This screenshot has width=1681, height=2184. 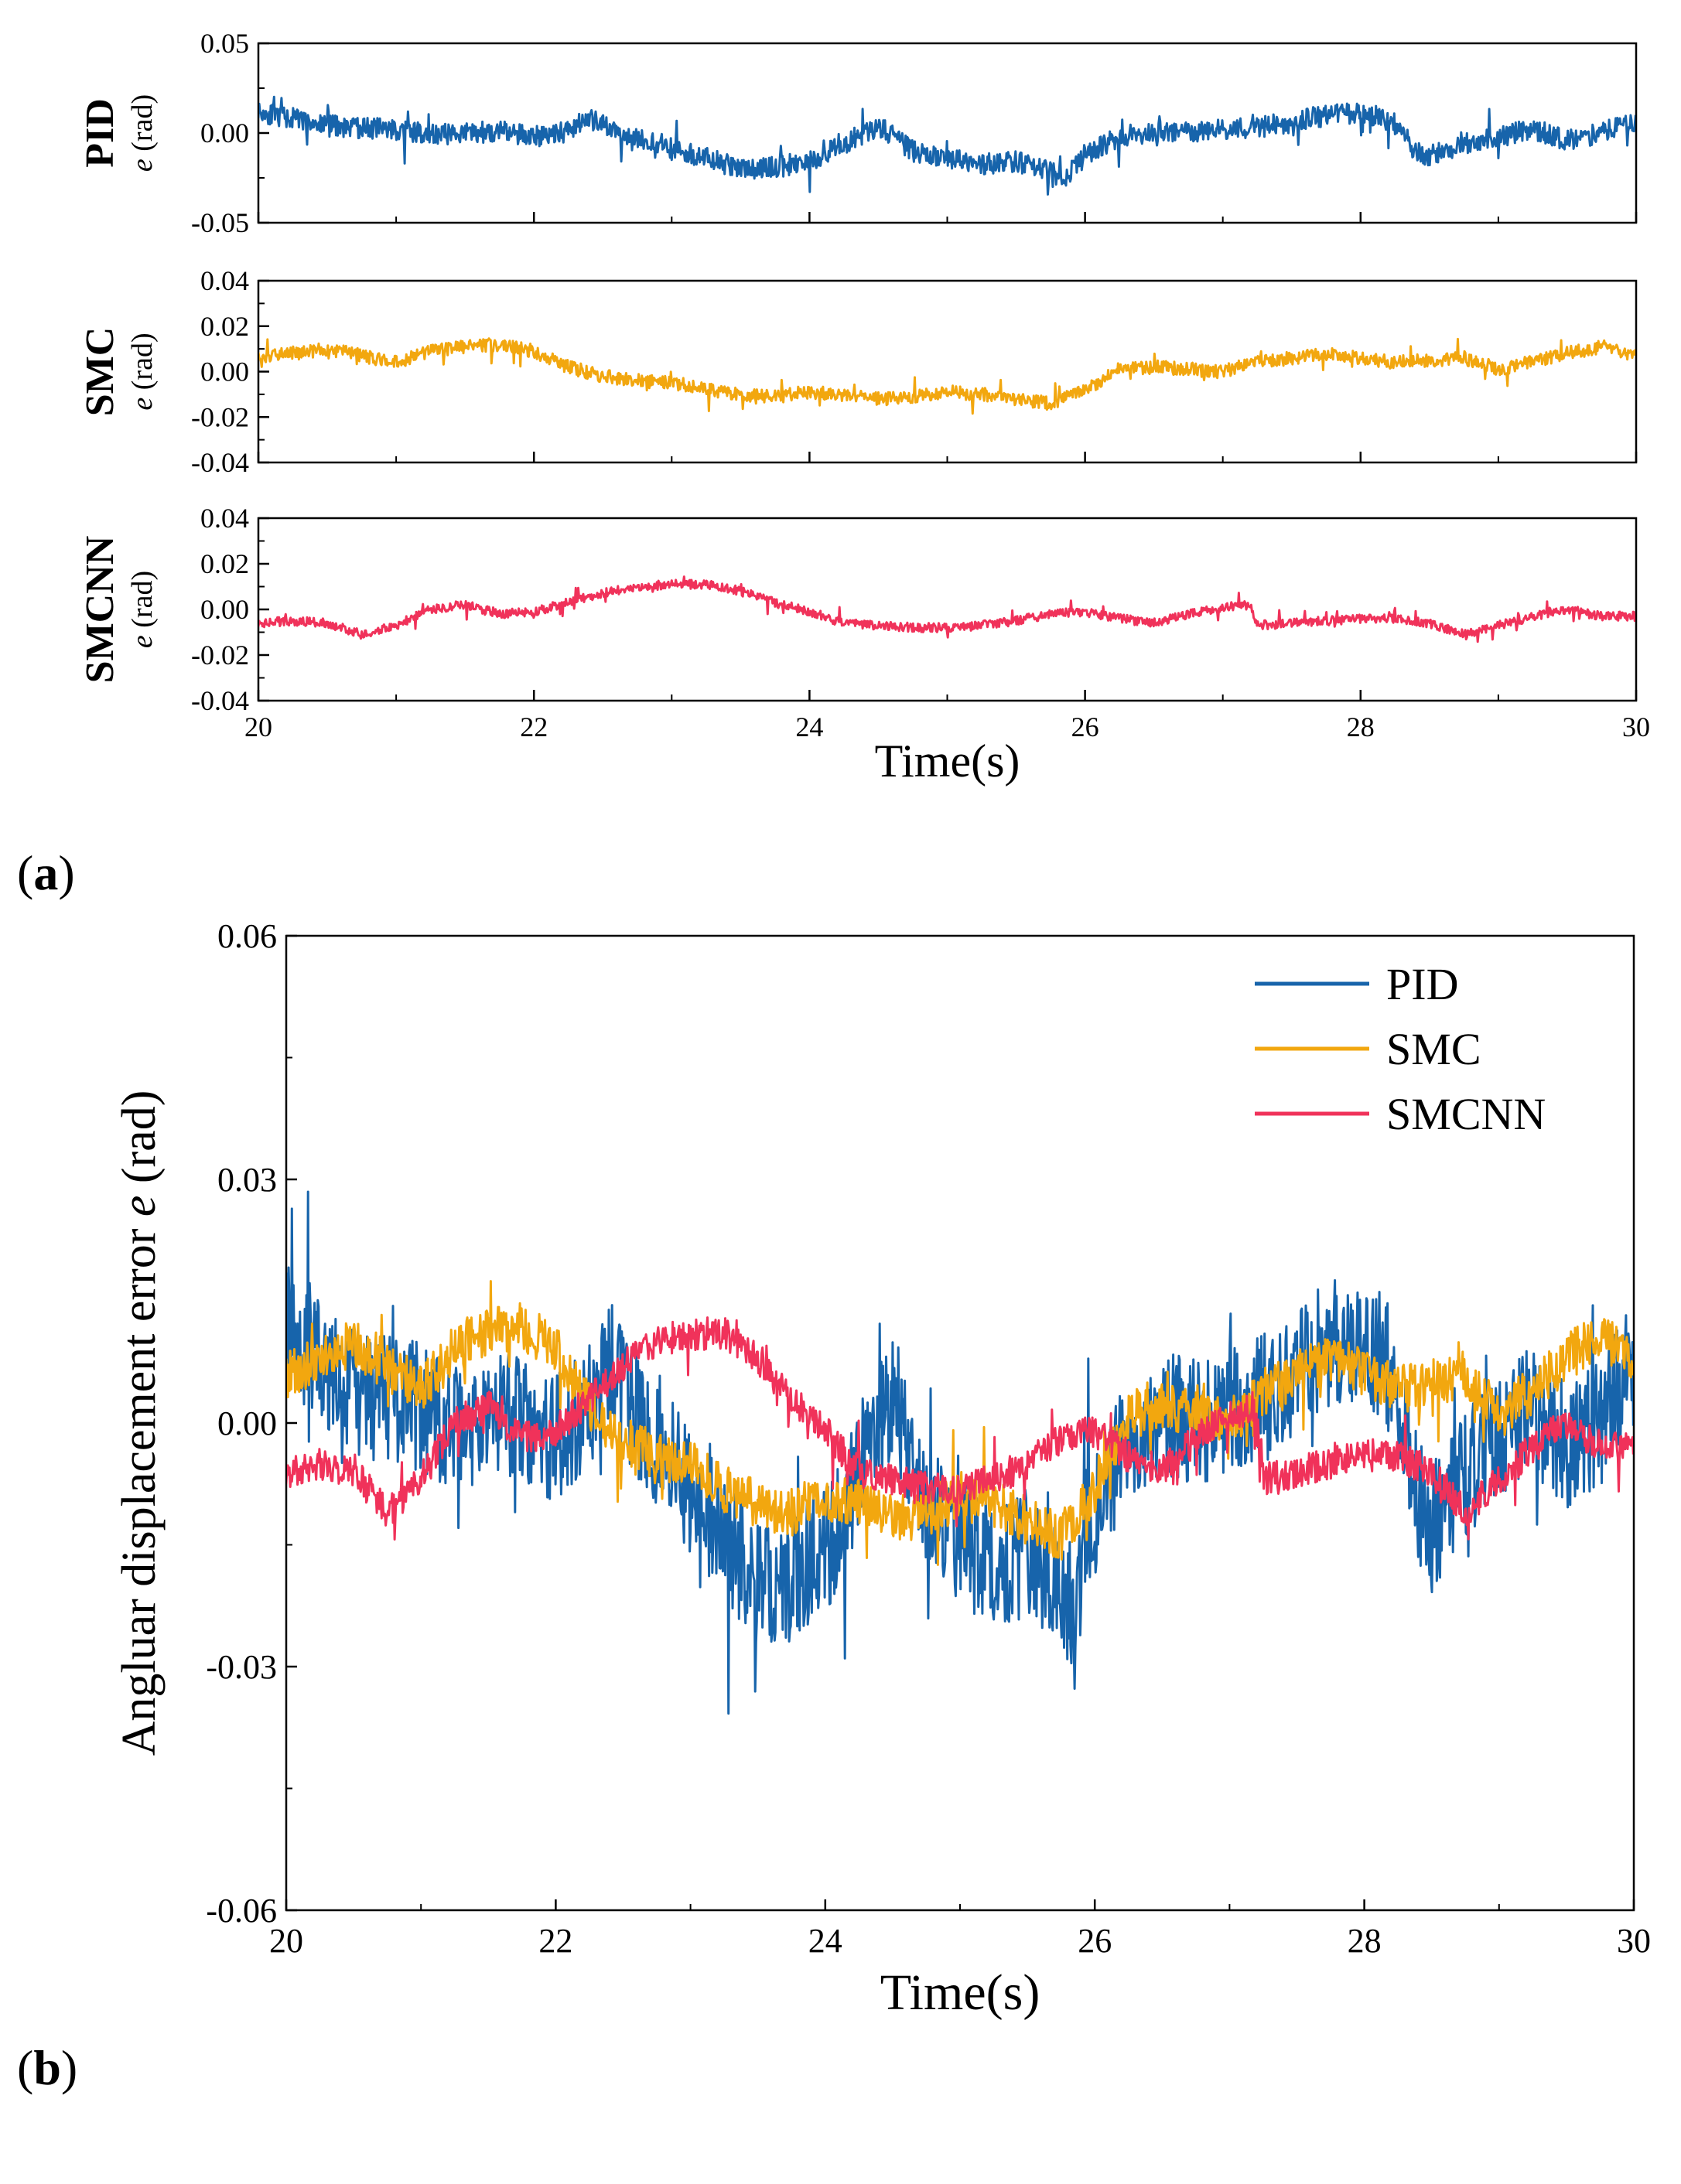 What do you see at coordinates (100, 610) in the screenshot?
I see `row-label: SMCNN` at bounding box center [100, 610].